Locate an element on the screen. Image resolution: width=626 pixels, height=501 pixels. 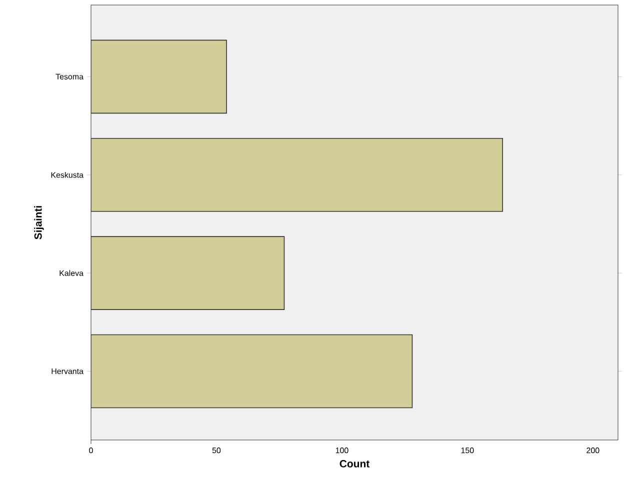
x-axis-title: Count is located at coordinates (355, 464).